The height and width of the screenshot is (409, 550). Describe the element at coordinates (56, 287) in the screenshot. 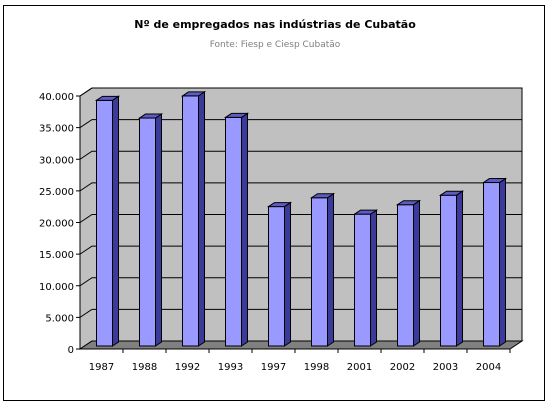

I see `y-tick-label: 10.000` at that location.